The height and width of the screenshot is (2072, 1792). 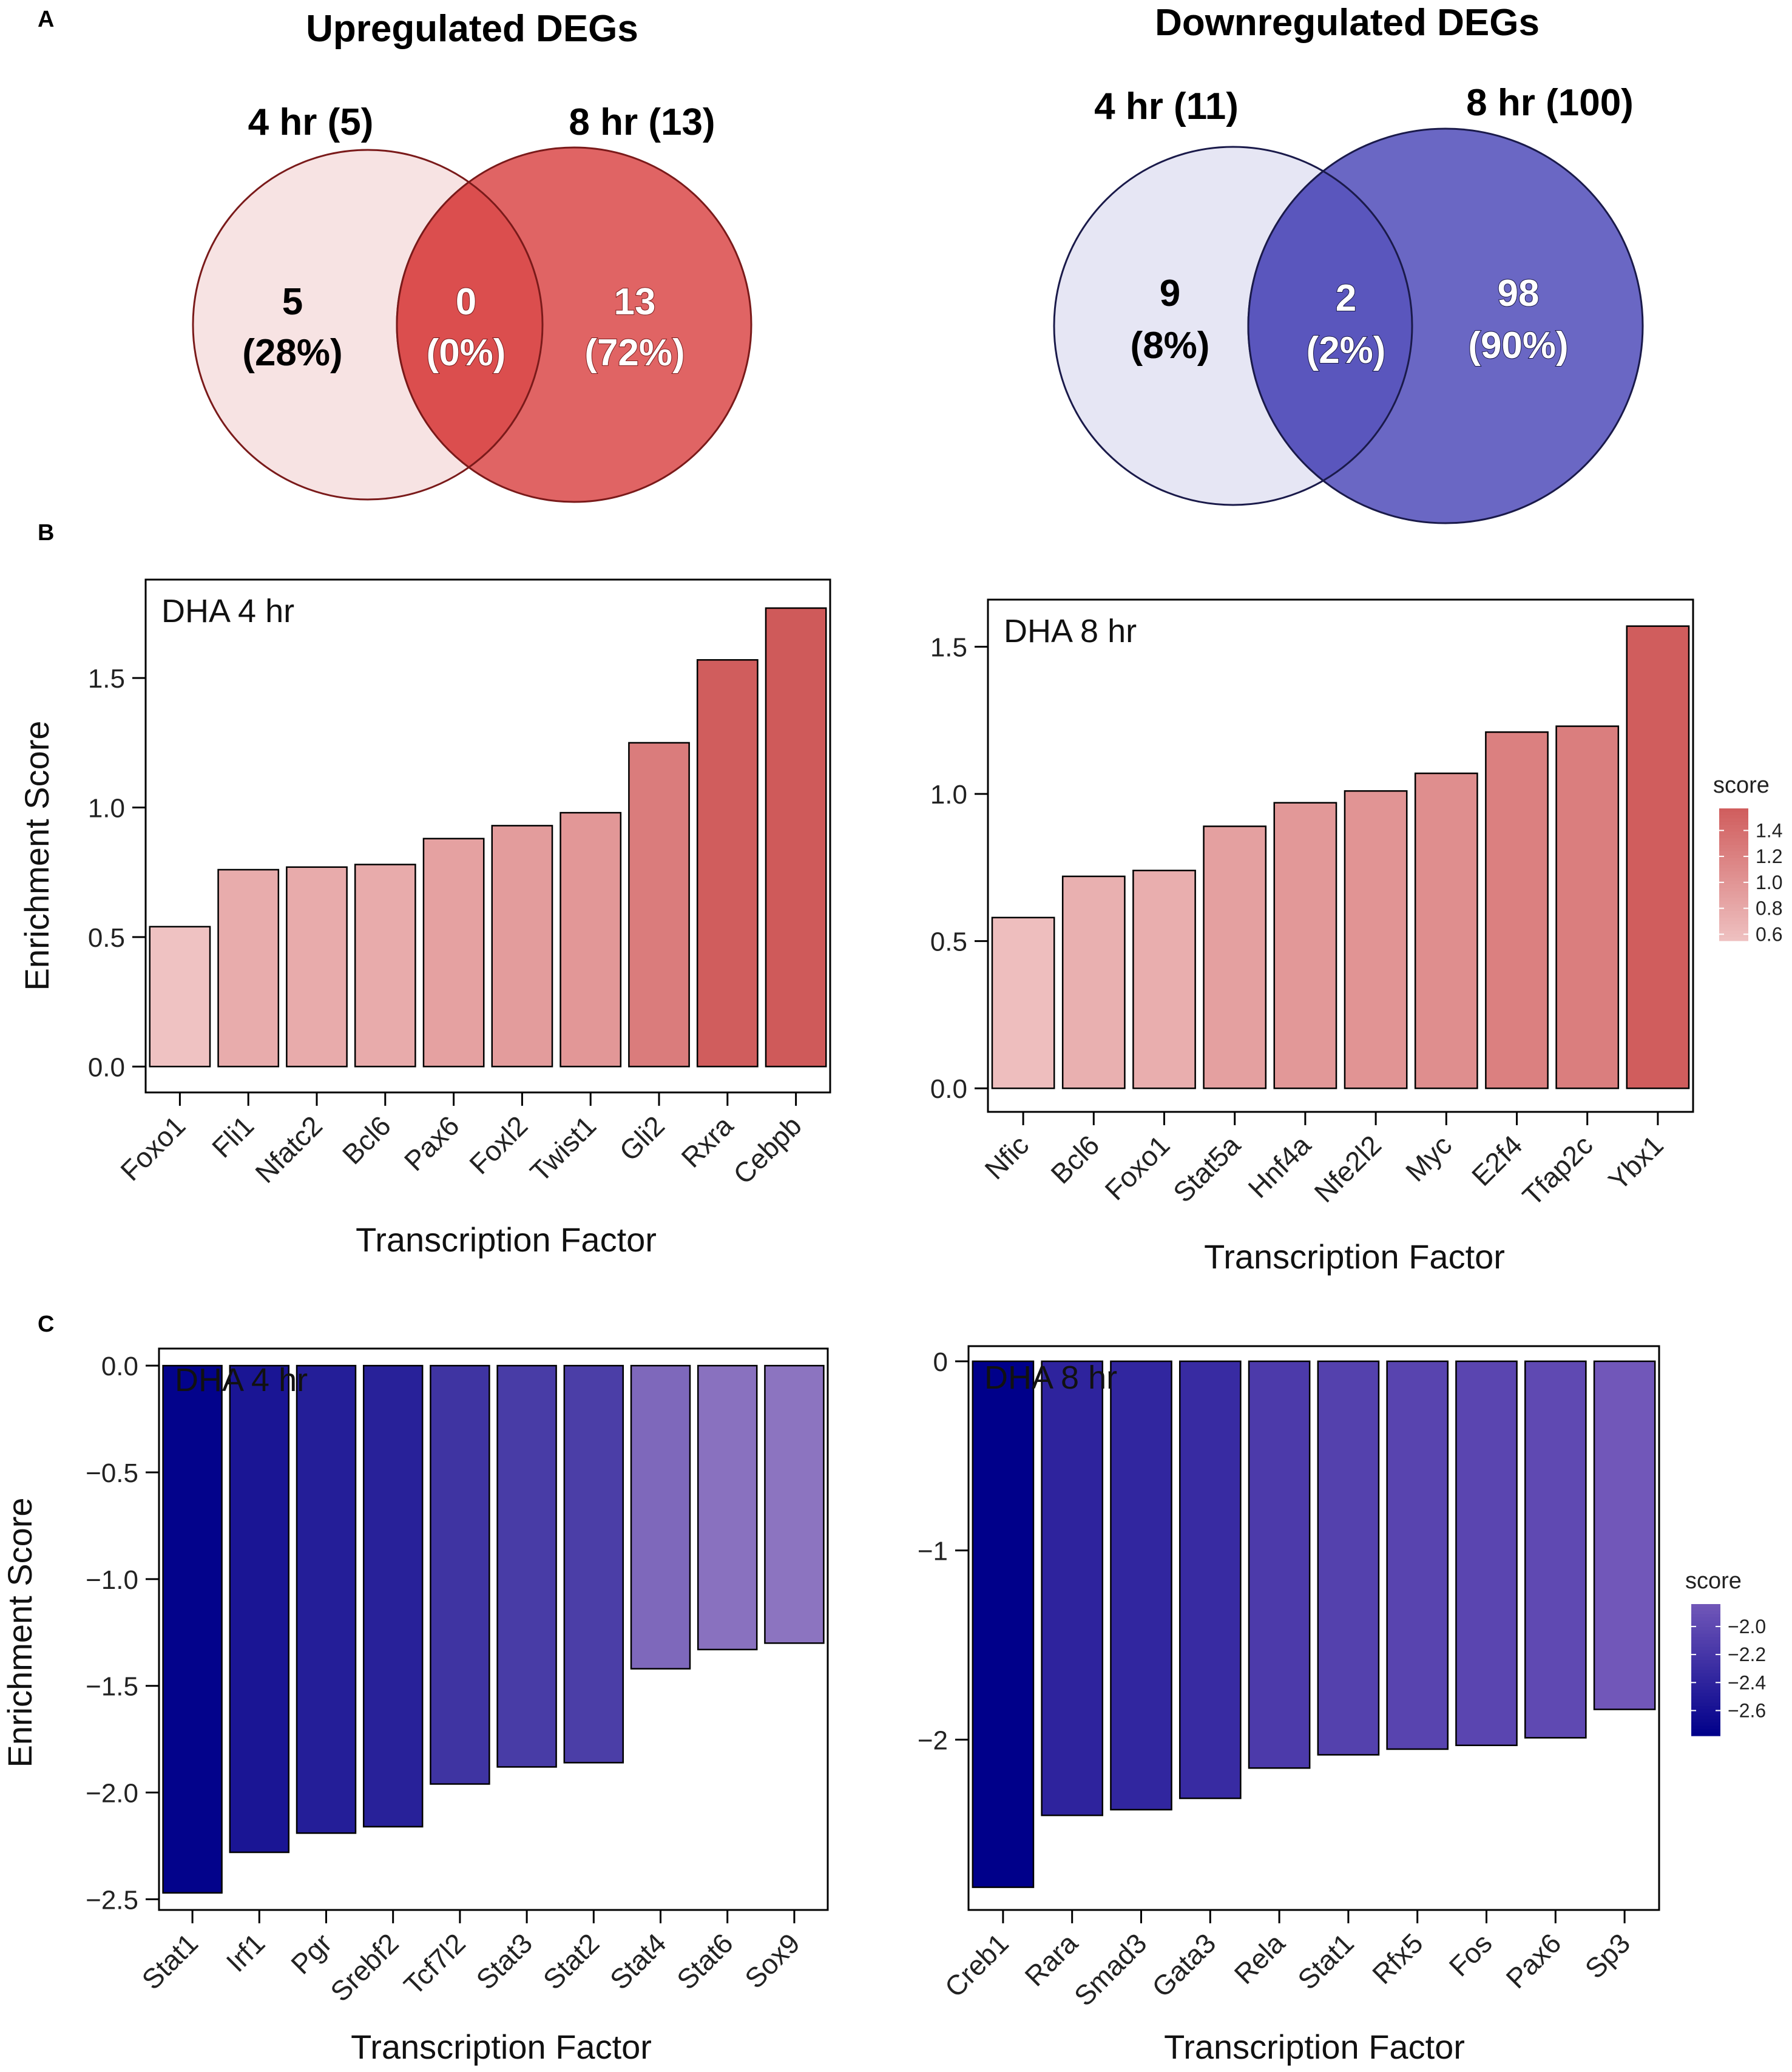 What do you see at coordinates (948, 795) in the screenshot?
I see `y-tick-label: 1.0` at bounding box center [948, 795].